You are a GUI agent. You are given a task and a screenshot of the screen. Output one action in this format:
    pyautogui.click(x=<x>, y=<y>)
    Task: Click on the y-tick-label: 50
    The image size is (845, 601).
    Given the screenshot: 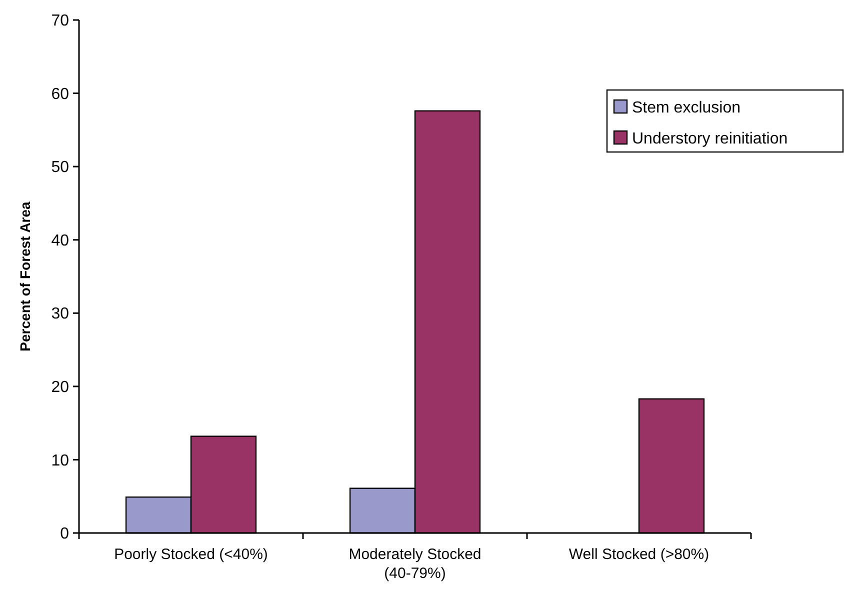 What is the action you would take?
    pyautogui.click(x=60, y=167)
    